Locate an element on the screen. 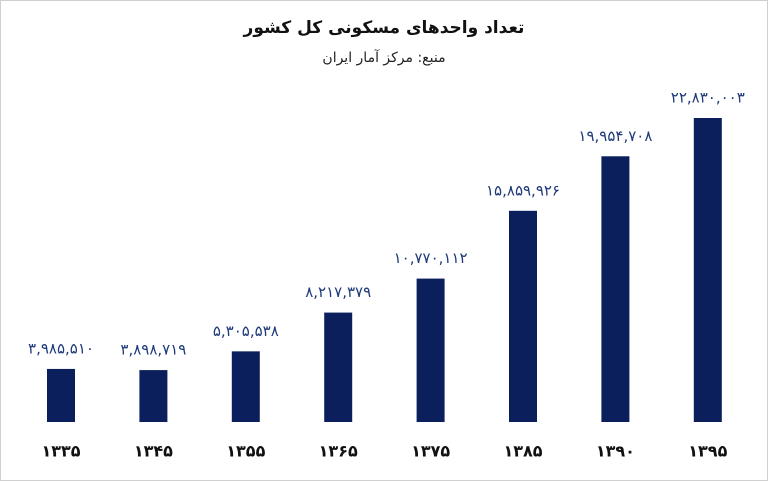 The image size is (768, 481). x-tick-label: ۱۳۹۰ is located at coordinates (615, 451).